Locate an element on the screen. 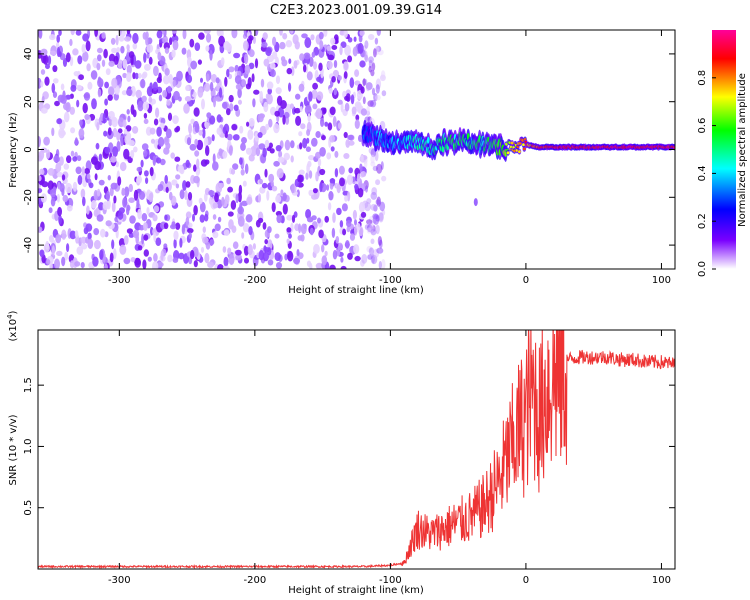 This screenshot has width=750, height=600. x-tick-label: -300 is located at coordinates (119, 280).